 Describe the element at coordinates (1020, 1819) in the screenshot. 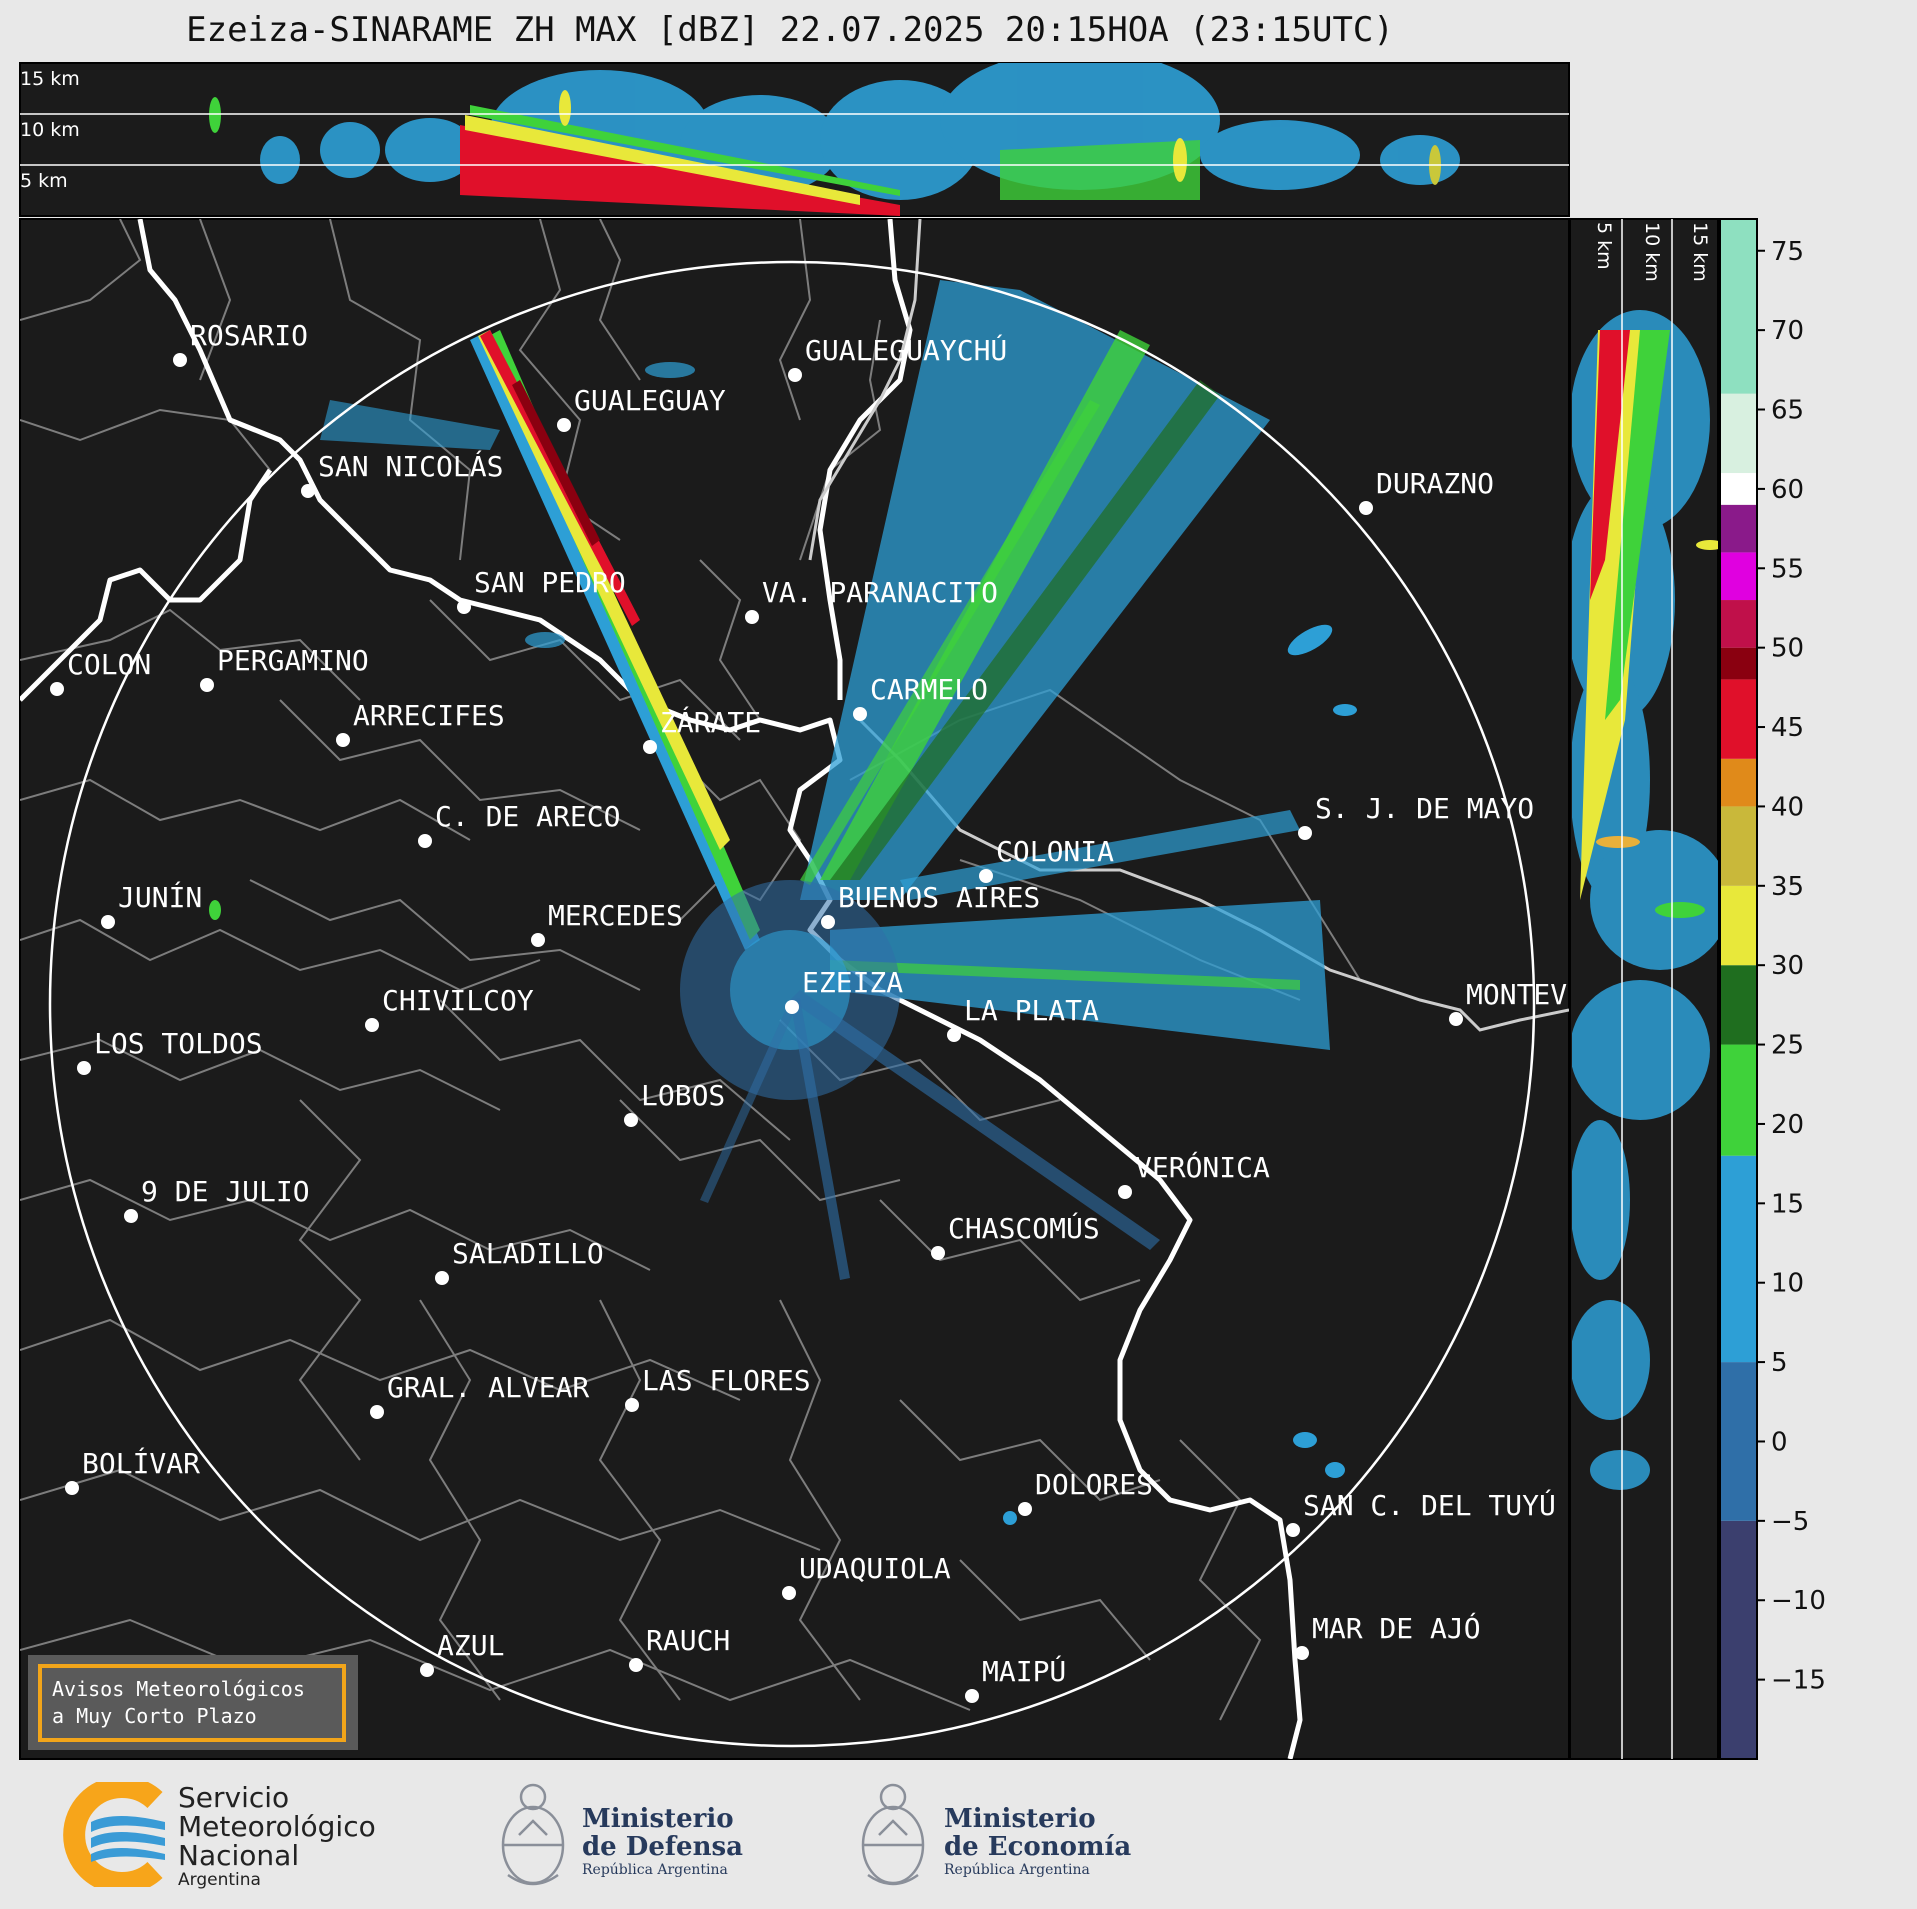

I see `economia-line-1: Ministerio` at that location.